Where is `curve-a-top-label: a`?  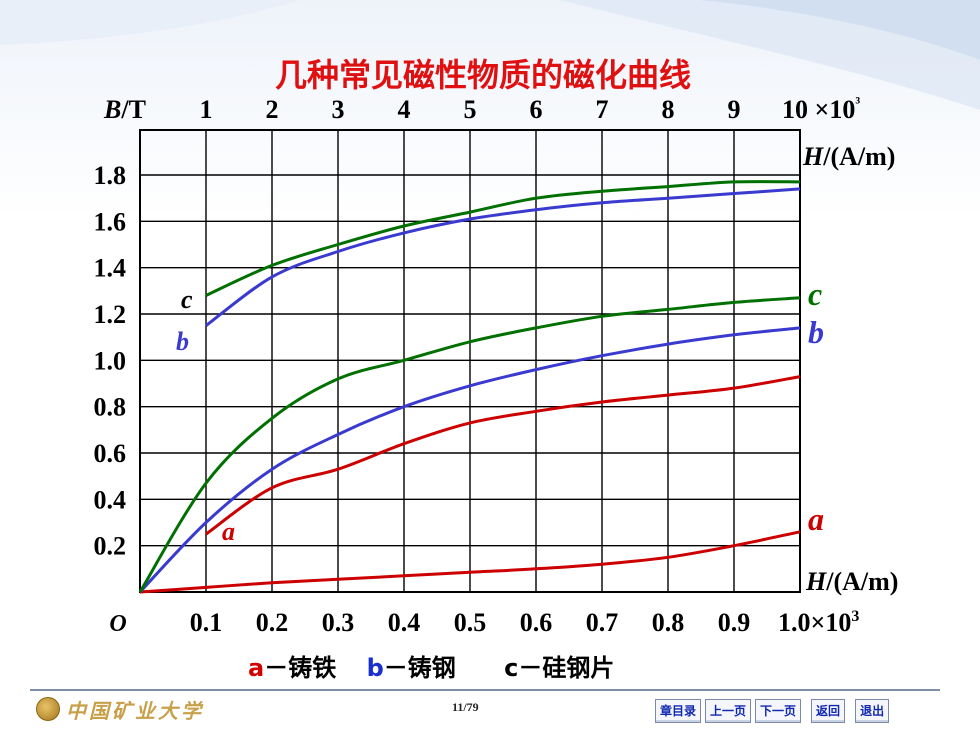 curve-a-top-label: a is located at coordinates (228, 531).